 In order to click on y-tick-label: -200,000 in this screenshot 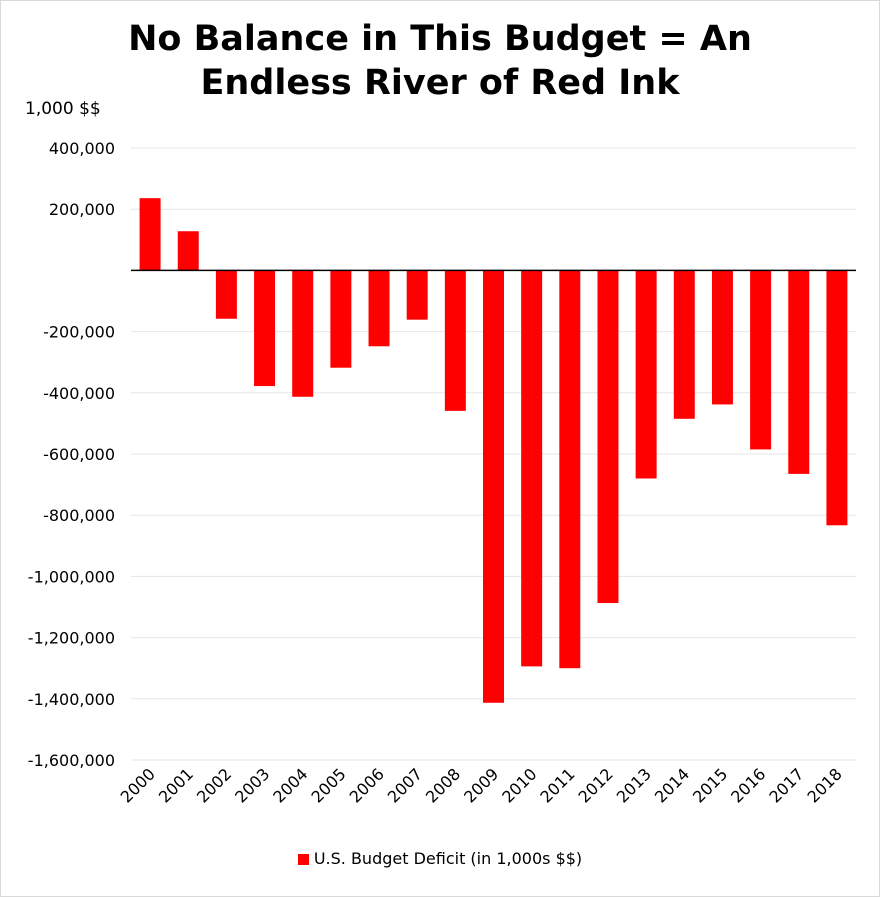, I will do `click(79, 332)`.